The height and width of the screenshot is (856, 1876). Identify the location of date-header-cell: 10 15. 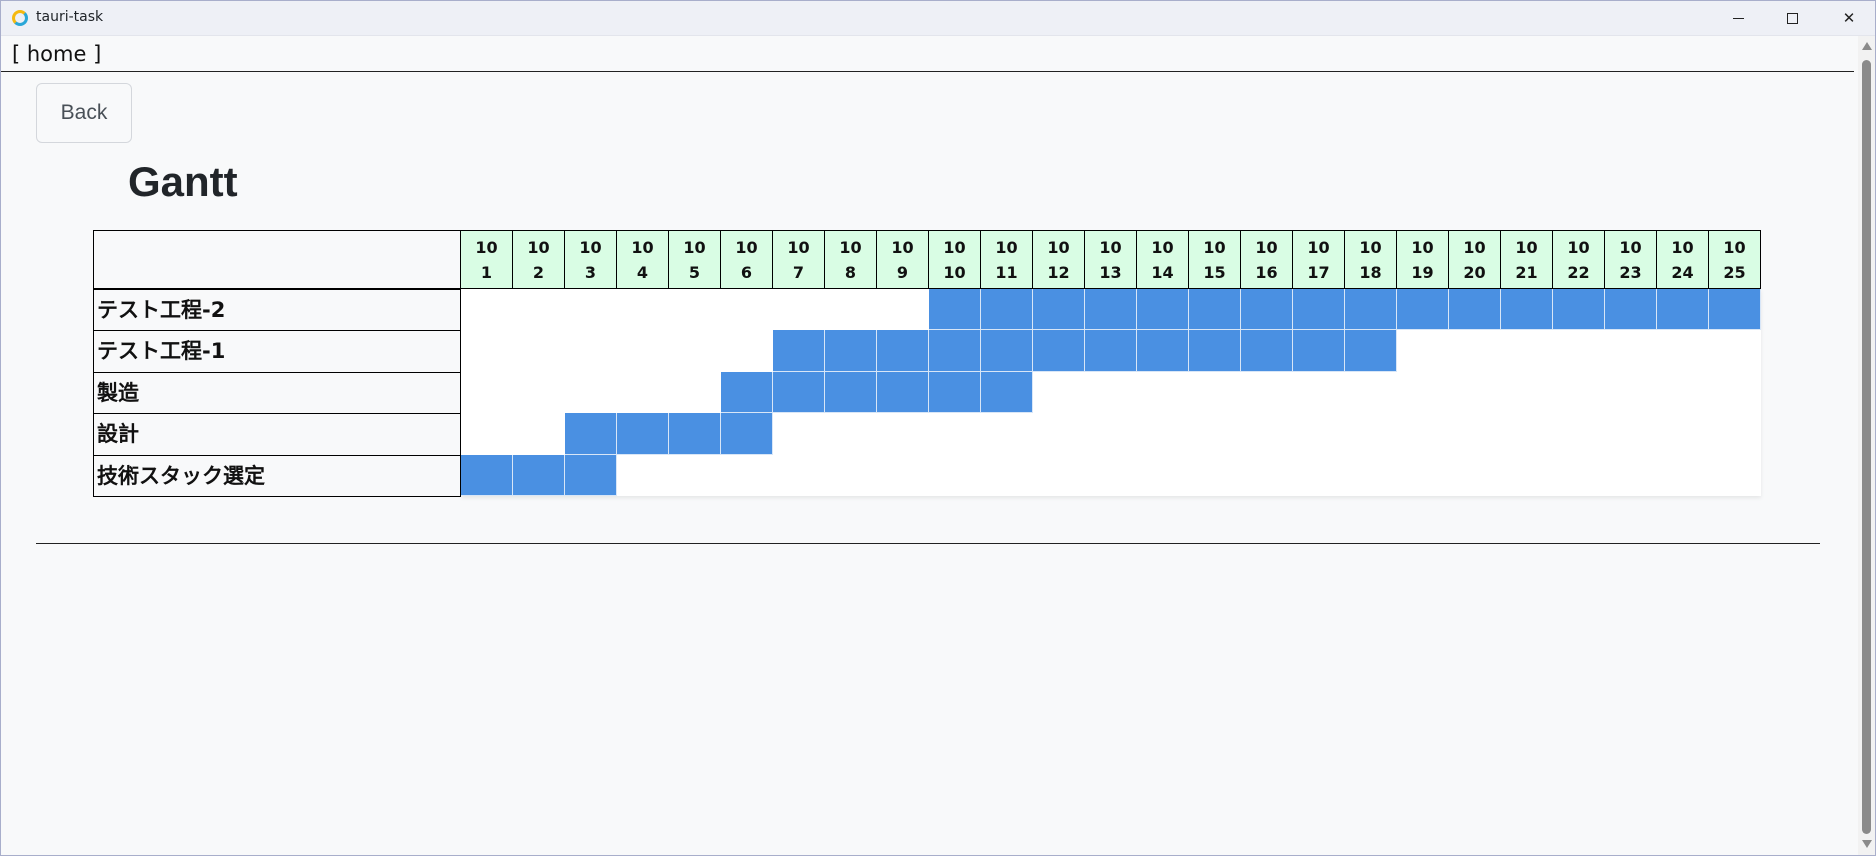
(1214, 259).